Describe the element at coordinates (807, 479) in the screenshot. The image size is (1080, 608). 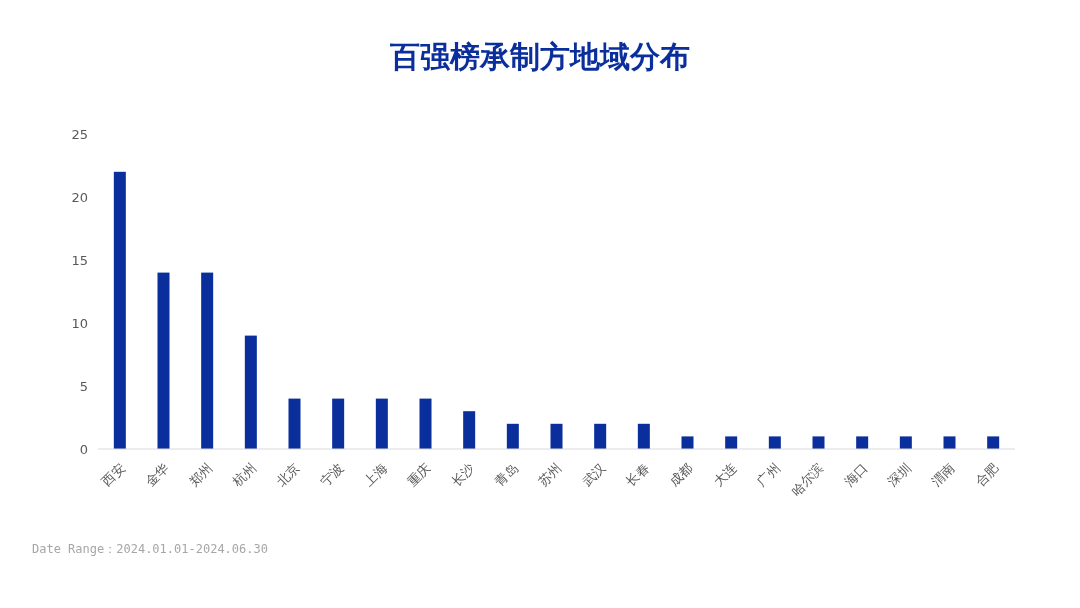
I see `x-tick-label: 哈尔滨` at that location.